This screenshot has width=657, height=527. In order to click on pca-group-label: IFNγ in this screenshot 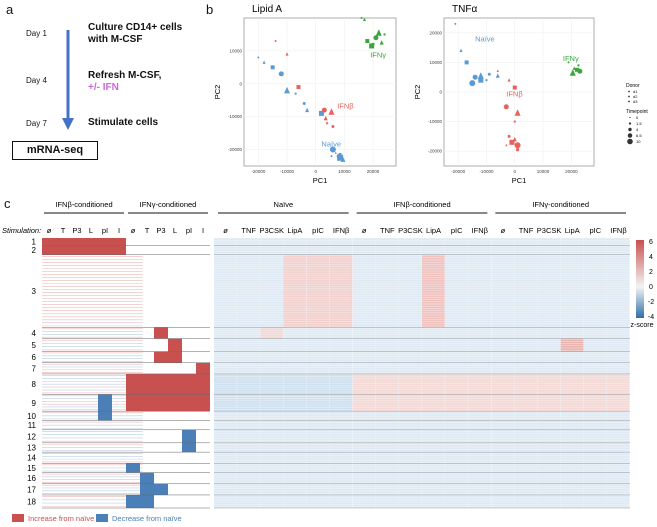, I will do `click(571, 58)`.